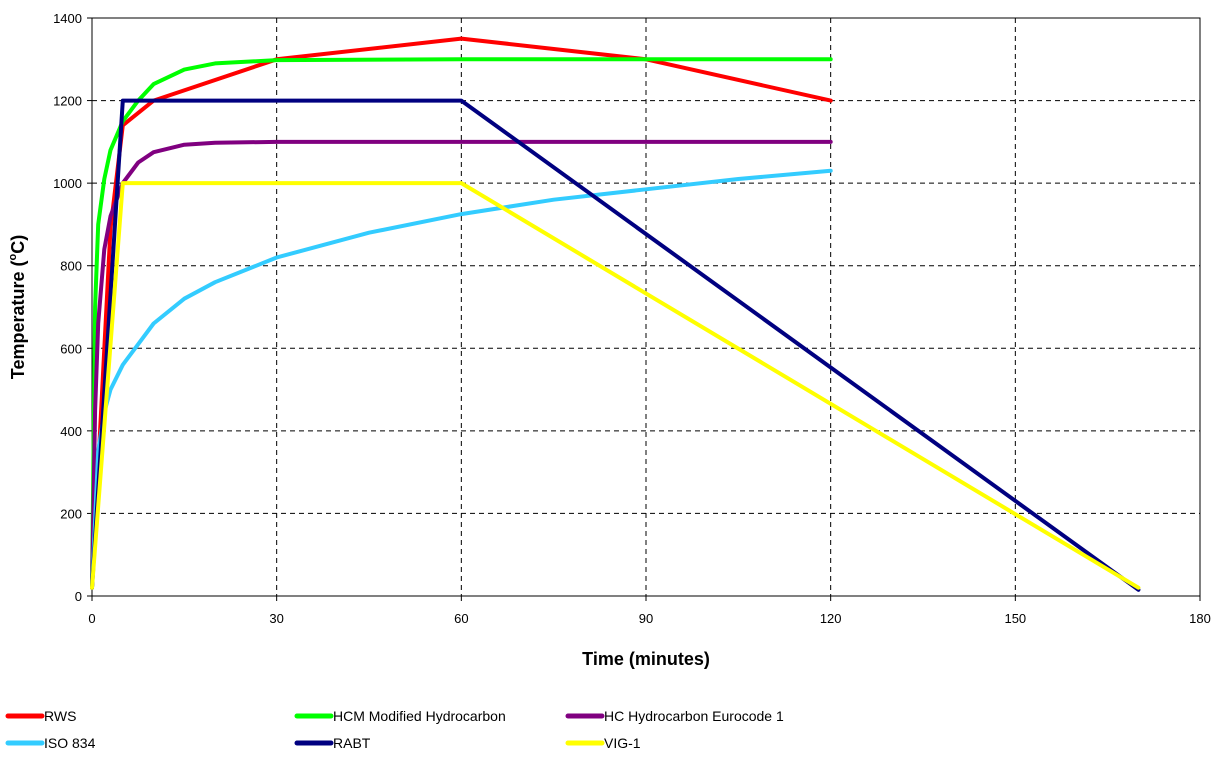 Image resolution: width=1220 pixels, height=758 pixels. Describe the element at coordinates (419, 716) in the screenshot. I see `legend-label: HCM Modified Hydrocarbon` at that location.